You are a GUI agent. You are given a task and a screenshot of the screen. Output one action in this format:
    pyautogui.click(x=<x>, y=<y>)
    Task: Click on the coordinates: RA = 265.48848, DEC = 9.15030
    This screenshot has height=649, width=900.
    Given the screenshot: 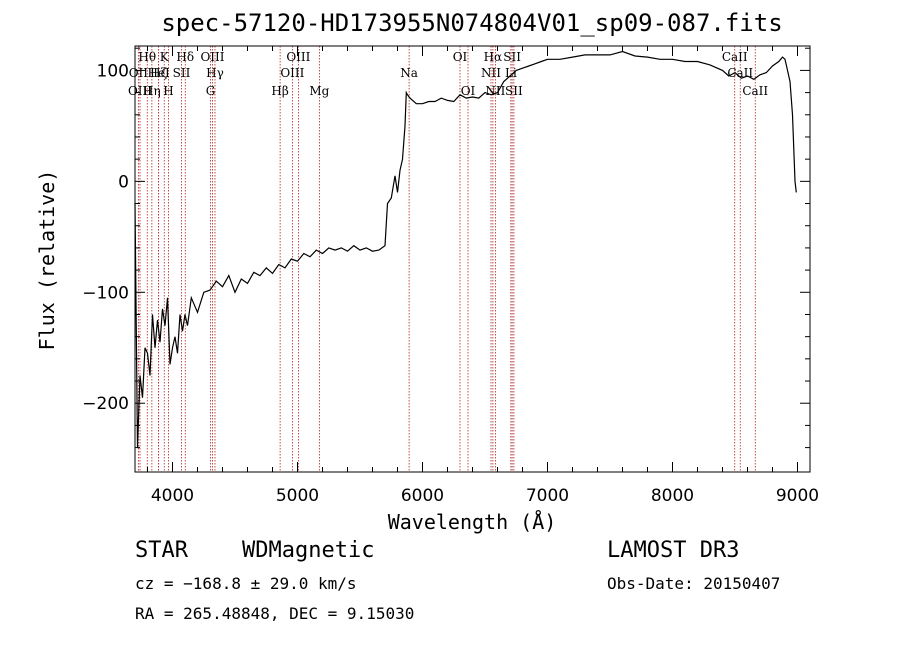 What is the action you would take?
    pyautogui.click(x=275, y=613)
    